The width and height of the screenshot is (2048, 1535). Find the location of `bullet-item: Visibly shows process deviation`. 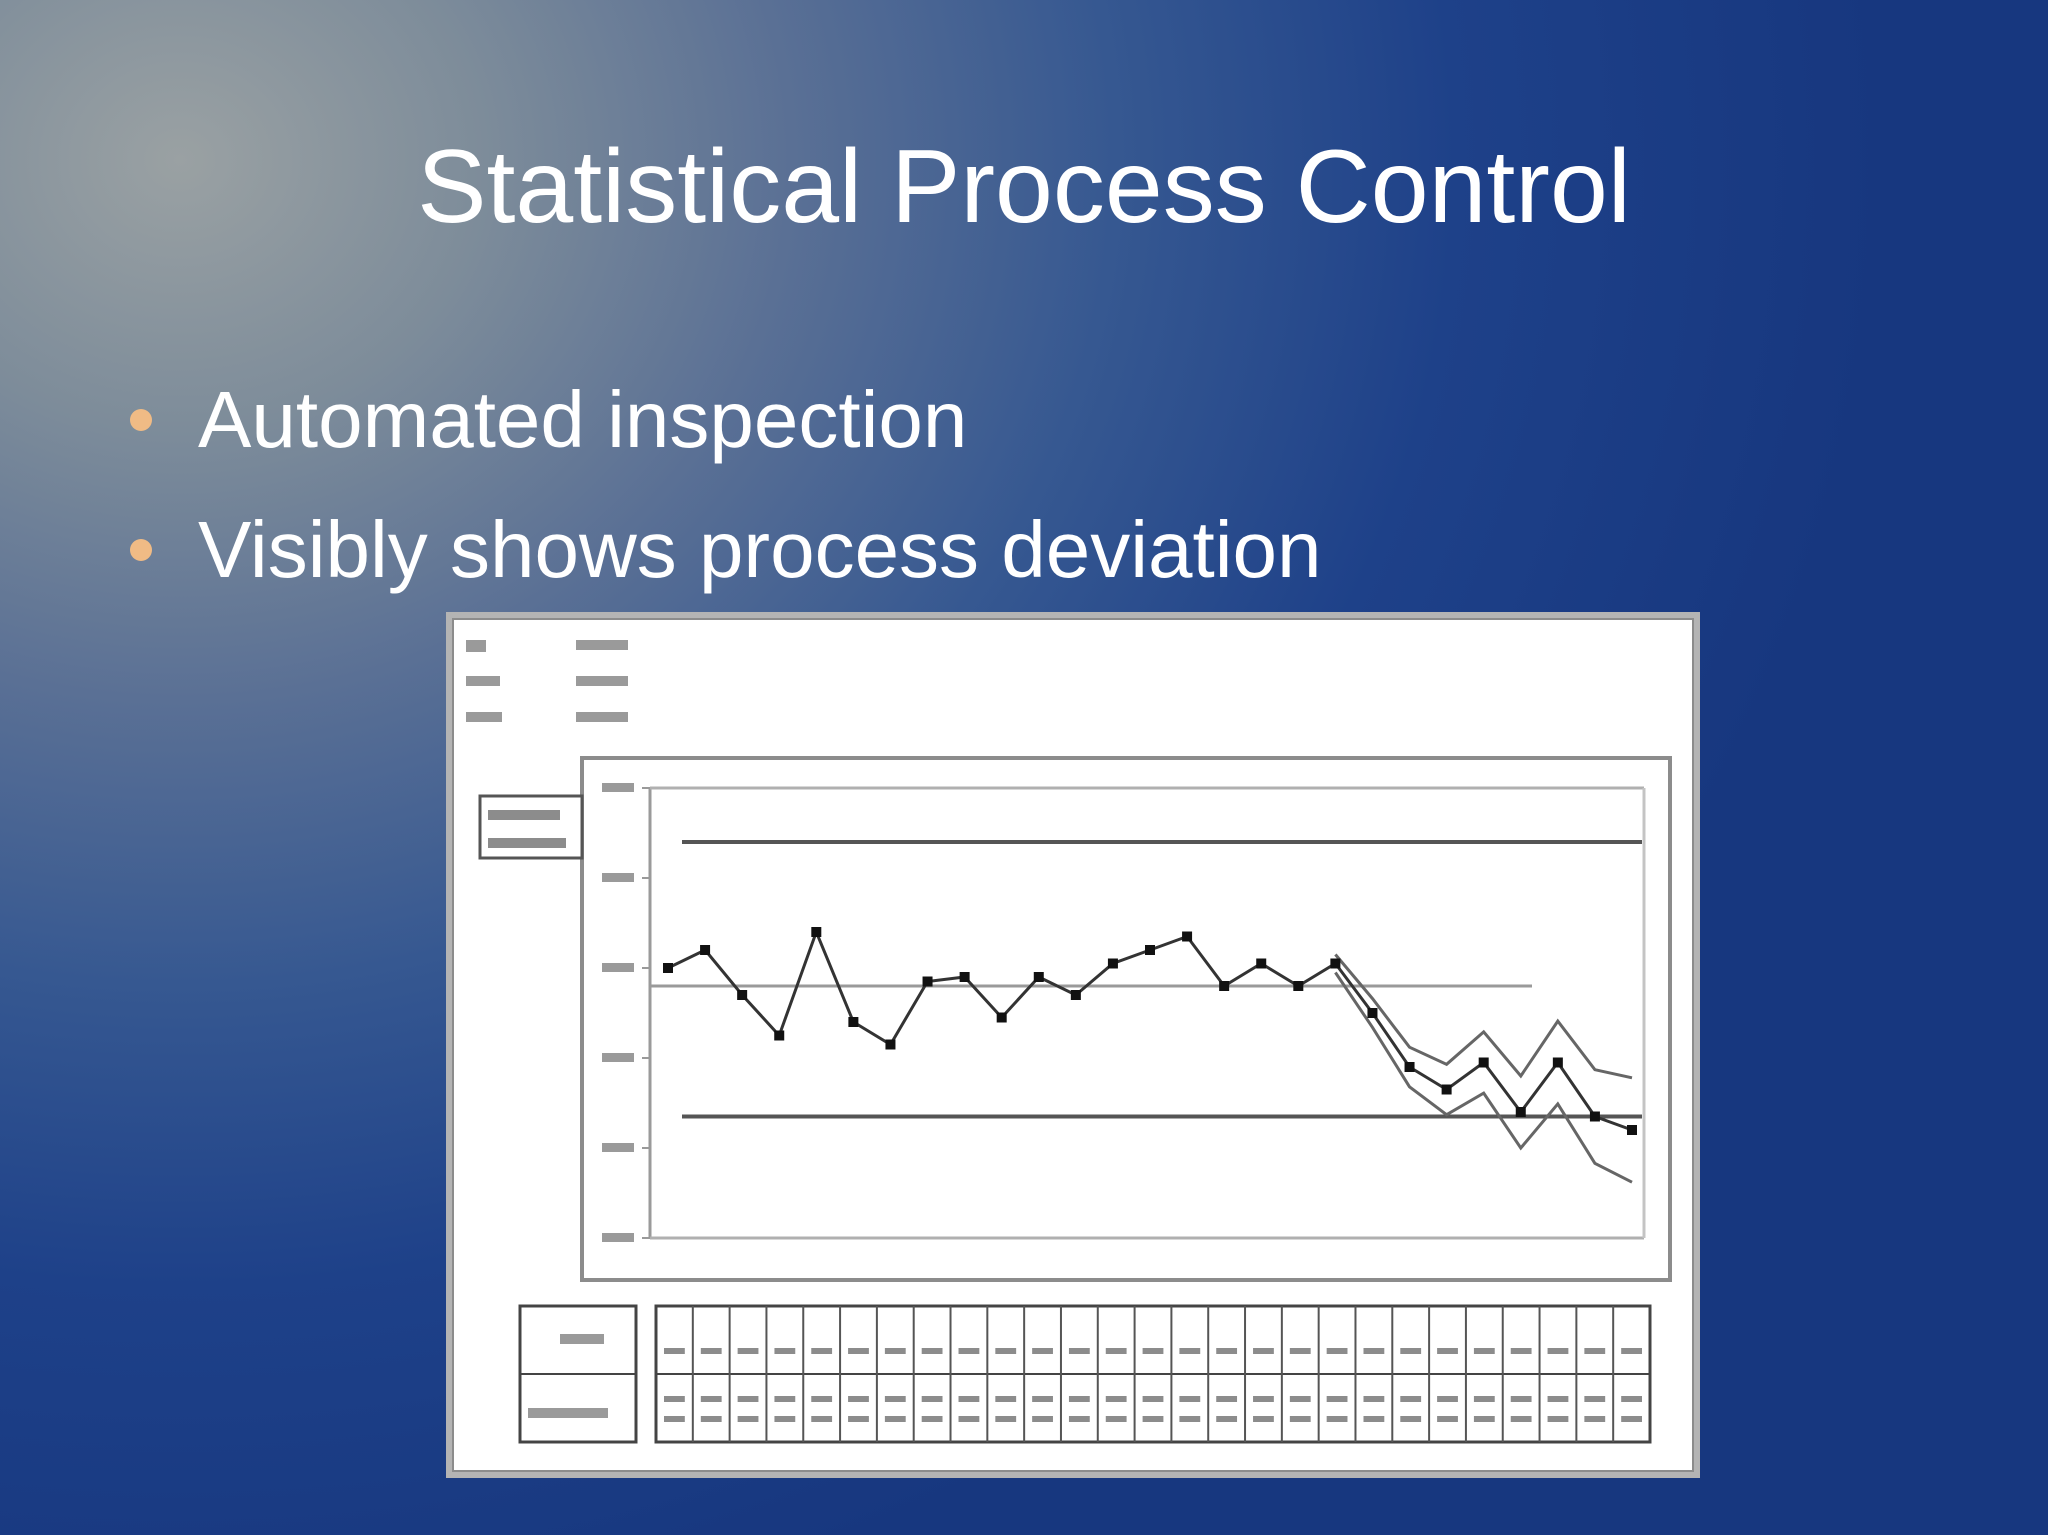

bullet-item: Visibly shows process deviation is located at coordinates (721, 550).